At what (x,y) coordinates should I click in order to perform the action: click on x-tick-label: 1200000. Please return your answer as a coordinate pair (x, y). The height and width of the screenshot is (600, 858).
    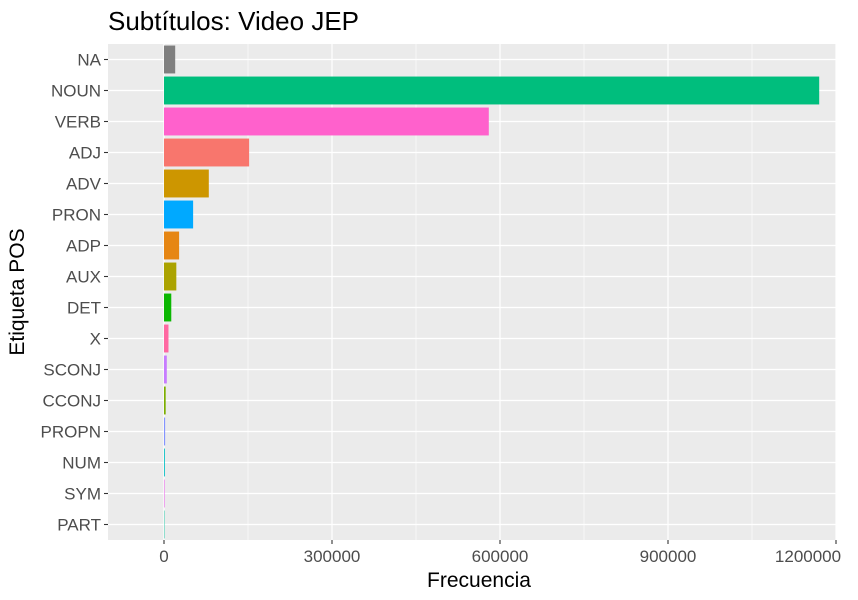
    Looking at the image, I should click on (808, 556).